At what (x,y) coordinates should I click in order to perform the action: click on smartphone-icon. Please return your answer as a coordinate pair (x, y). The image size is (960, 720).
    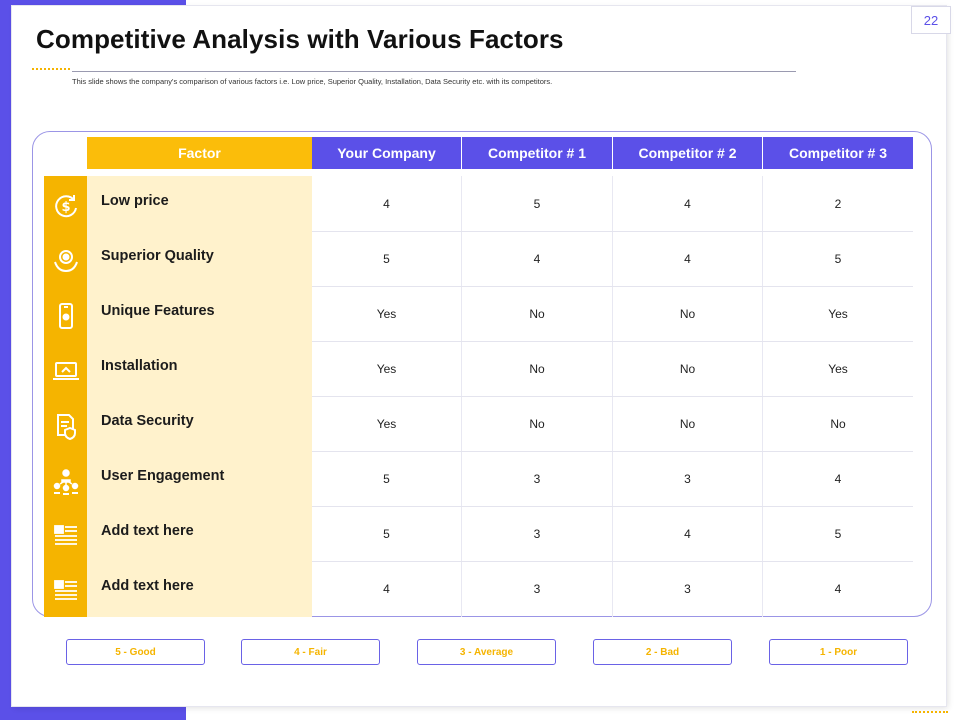
    Looking at the image, I should click on (65, 315).